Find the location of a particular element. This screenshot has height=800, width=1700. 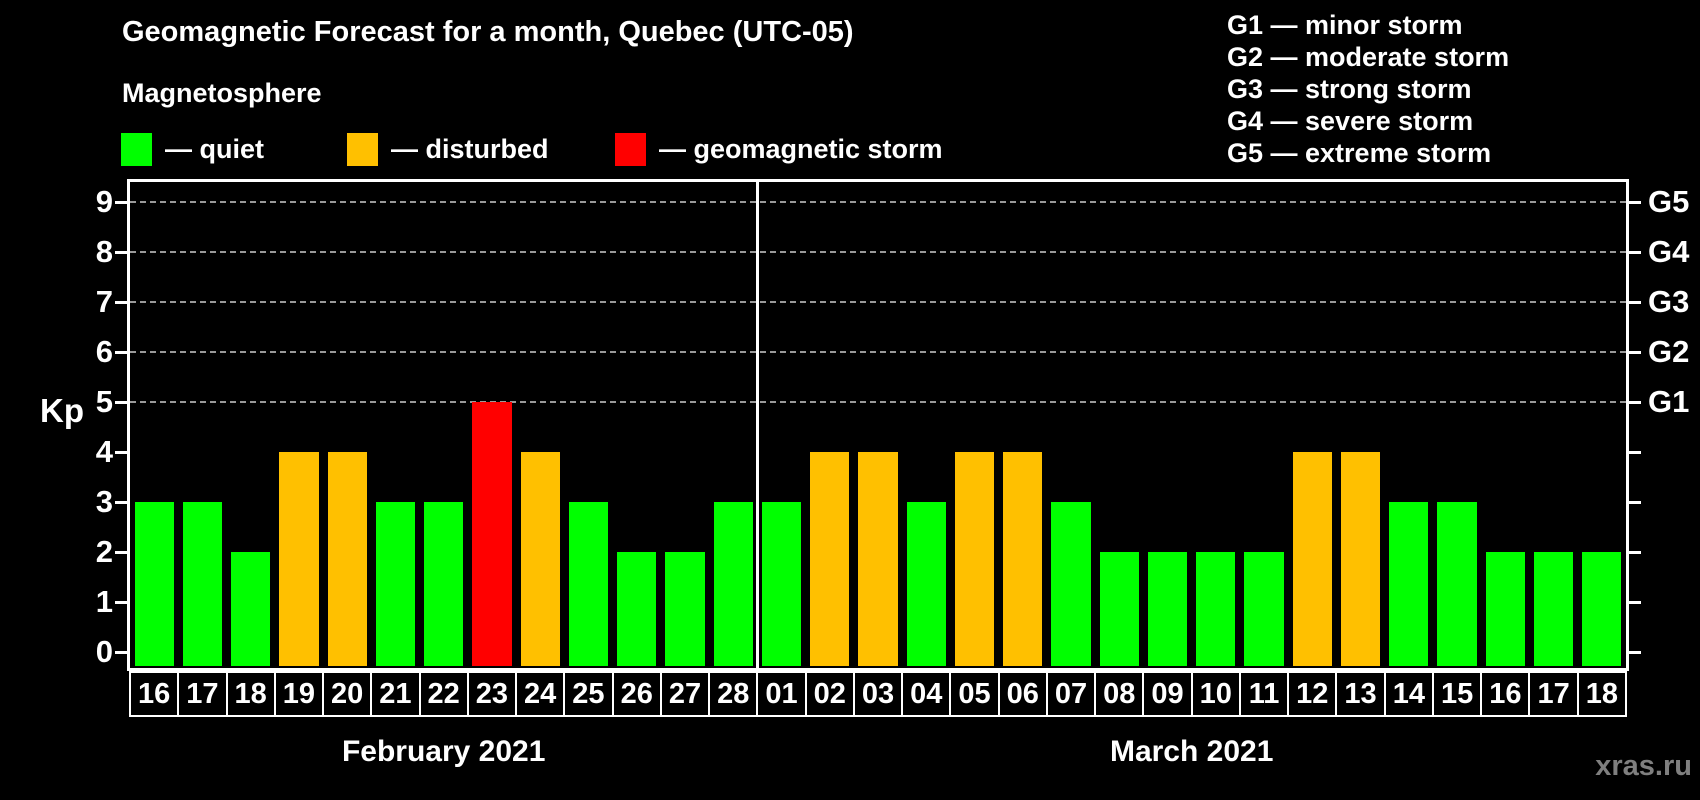

date-cell: 20 is located at coordinates (347, 694).